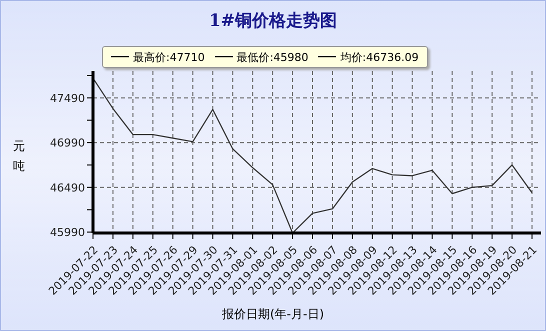 This screenshot has width=546, height=331. Describe the element at coordinates (67, 187) in the screenshot. I see `y-tick-label: 46490` at that location.